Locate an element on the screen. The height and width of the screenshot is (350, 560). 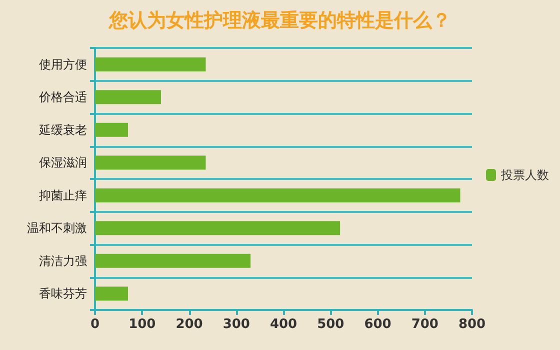
x-tick-label: 700 is located at coordinates (424, 324).